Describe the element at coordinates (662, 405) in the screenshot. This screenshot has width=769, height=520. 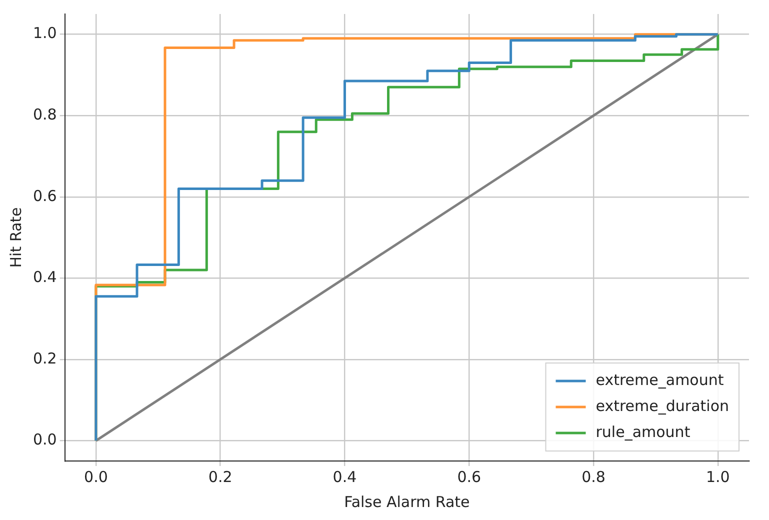
I see `legend-label: extreme_duration` at that location.